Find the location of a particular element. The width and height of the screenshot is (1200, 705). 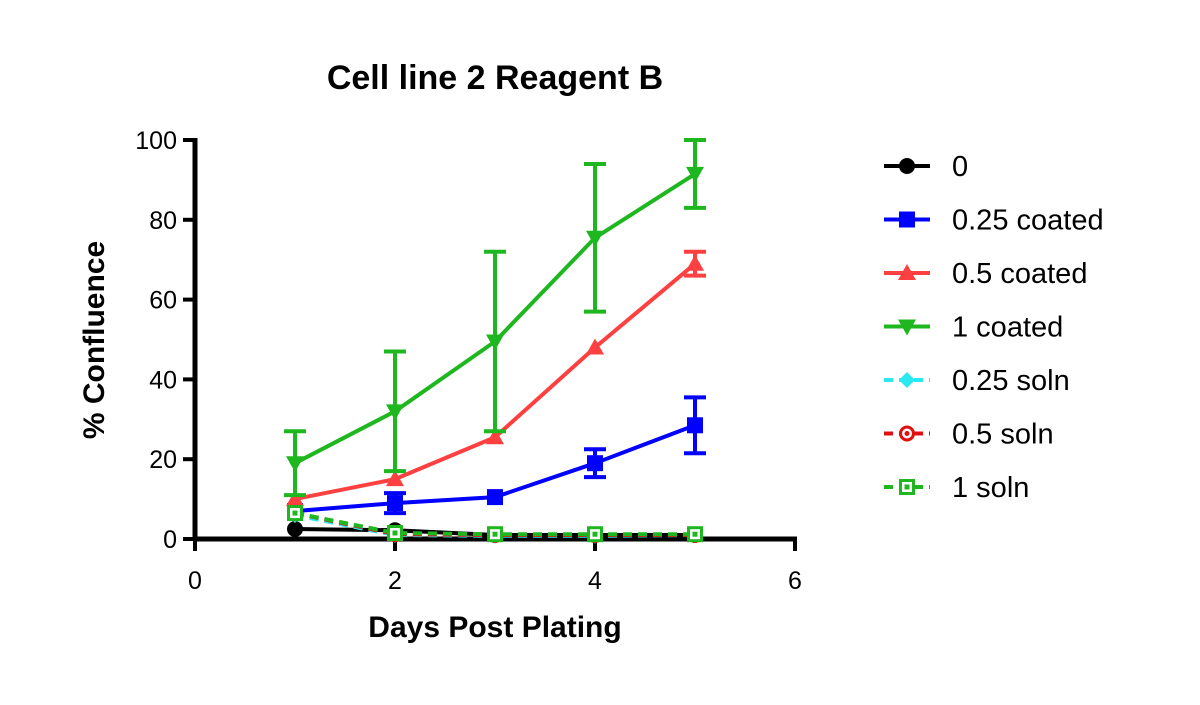

x-tick-label: 0 is located at coordinates (195, 581).